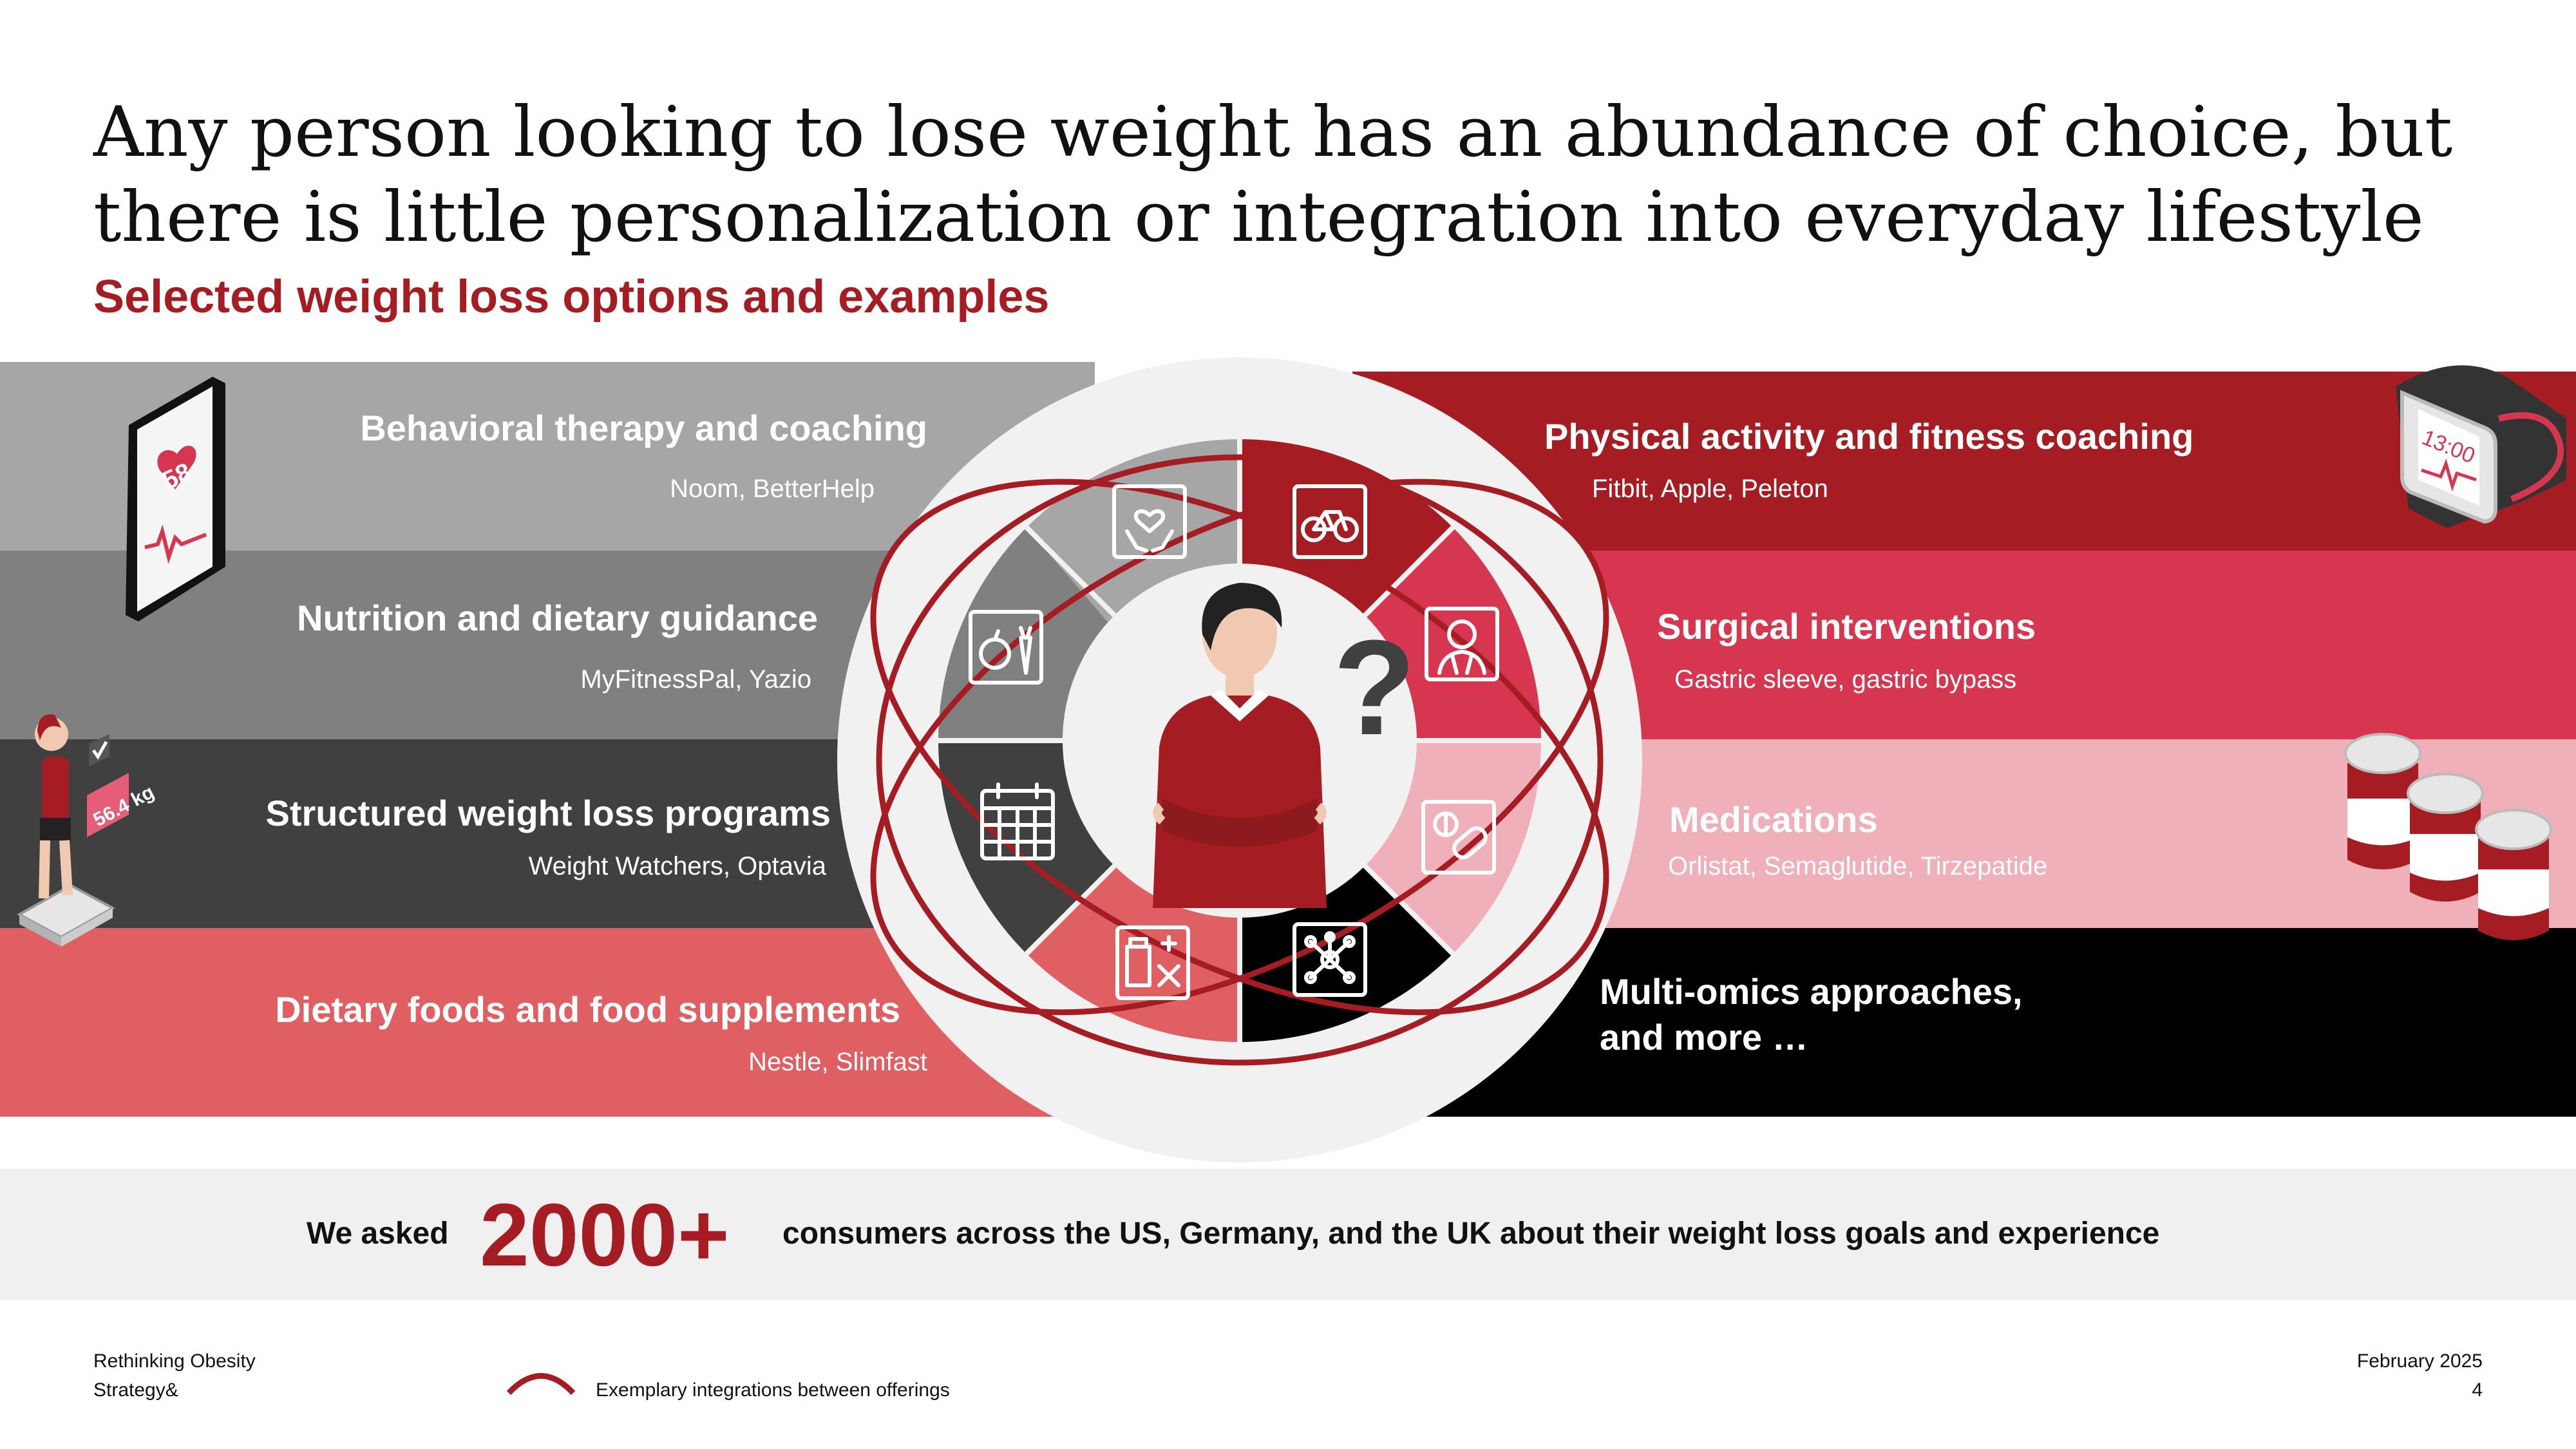  What do you see at coordinates (557, 618) in the screenshot?
I see `option-title-nutrition: Nutrition and dietary guidance` at bounding box center [557, 618].